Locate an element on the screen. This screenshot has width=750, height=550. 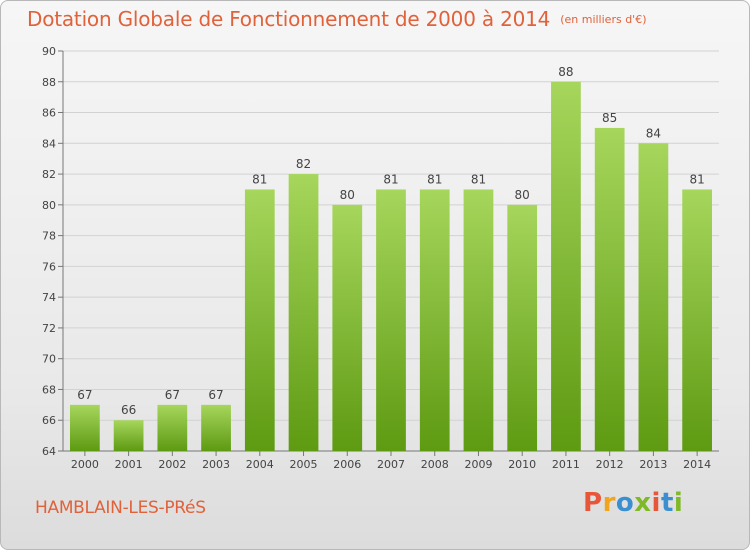
logo-letter: x is located at coordinates (643, 503).